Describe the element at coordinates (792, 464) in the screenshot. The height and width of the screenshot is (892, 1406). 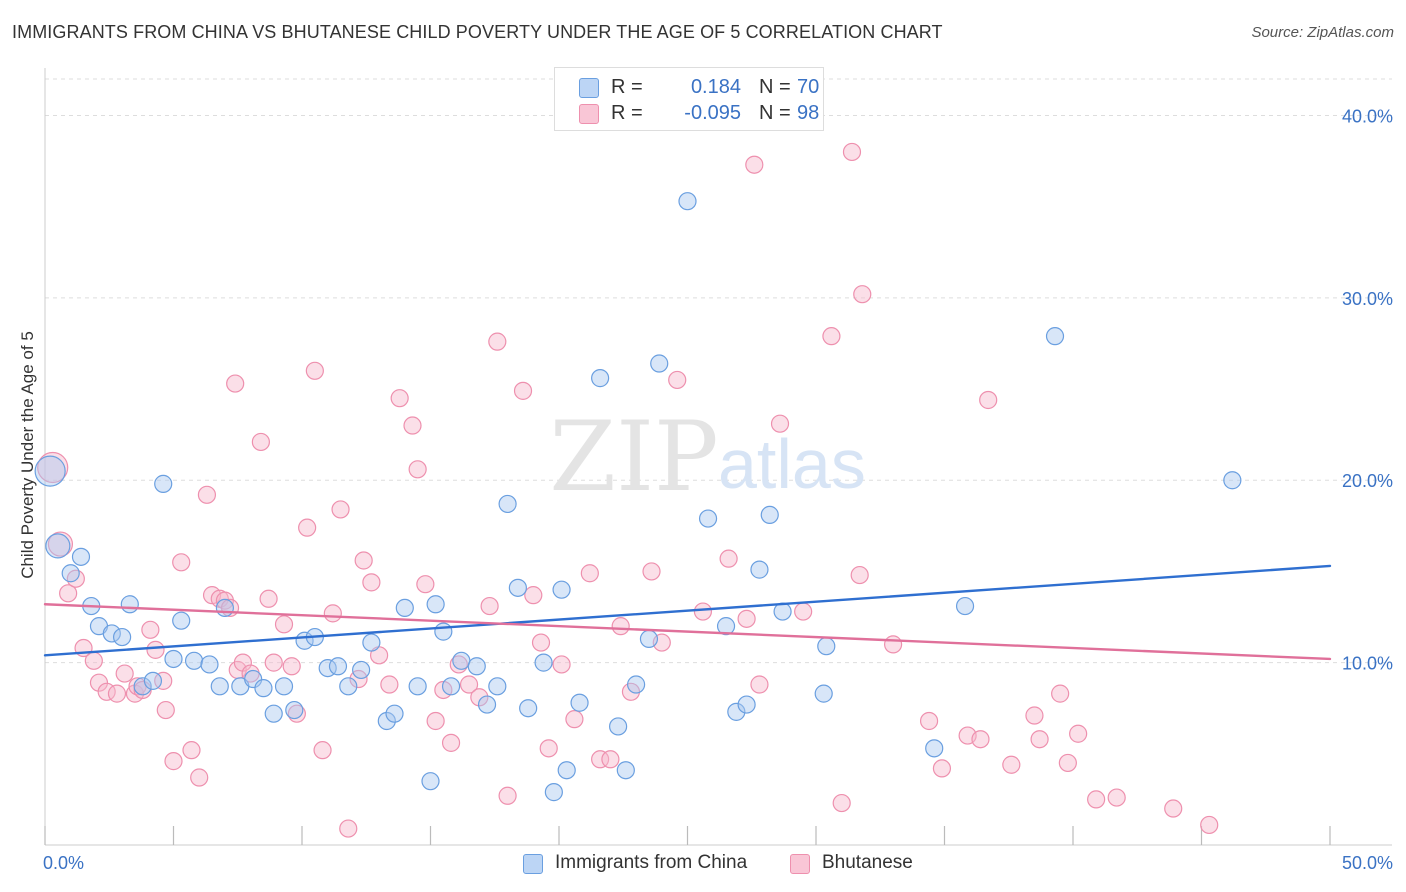
I see `watermark-atlas: atlas` at that location.